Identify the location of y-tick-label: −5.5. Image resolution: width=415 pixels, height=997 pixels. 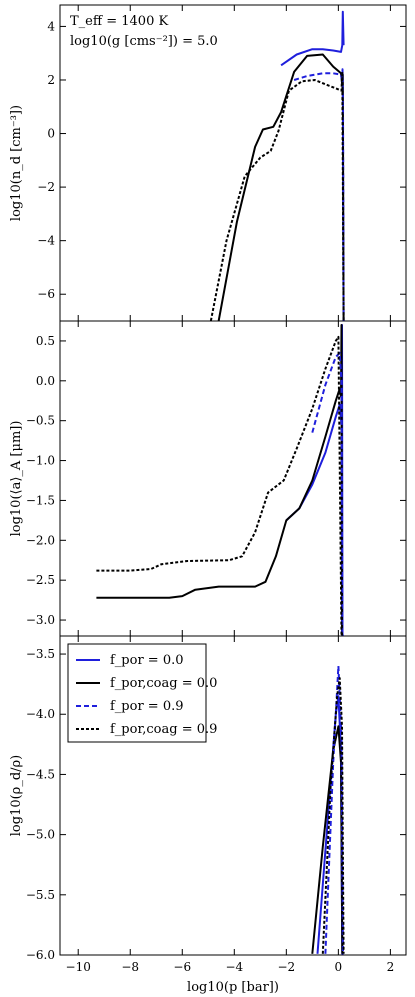
(40, 895).